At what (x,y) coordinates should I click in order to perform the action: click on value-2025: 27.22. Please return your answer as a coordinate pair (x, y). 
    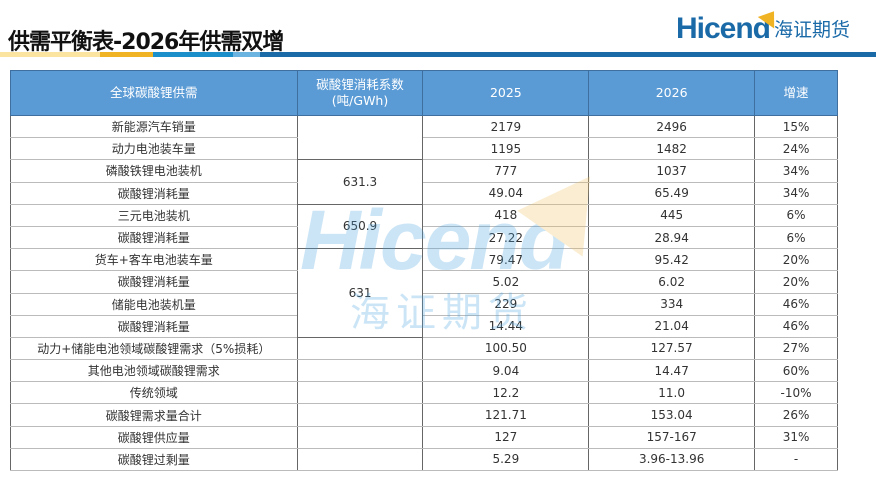
    Looking at the image, I should click on (506, 237).